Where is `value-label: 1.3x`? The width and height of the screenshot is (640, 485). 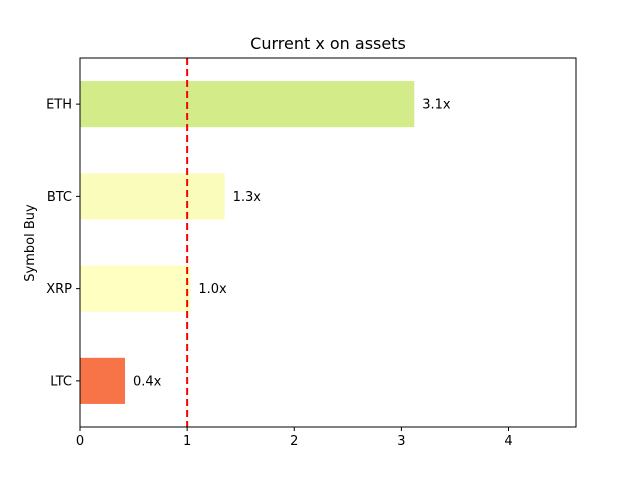
value-label: 1.3x is located at coordinates (247, 197).